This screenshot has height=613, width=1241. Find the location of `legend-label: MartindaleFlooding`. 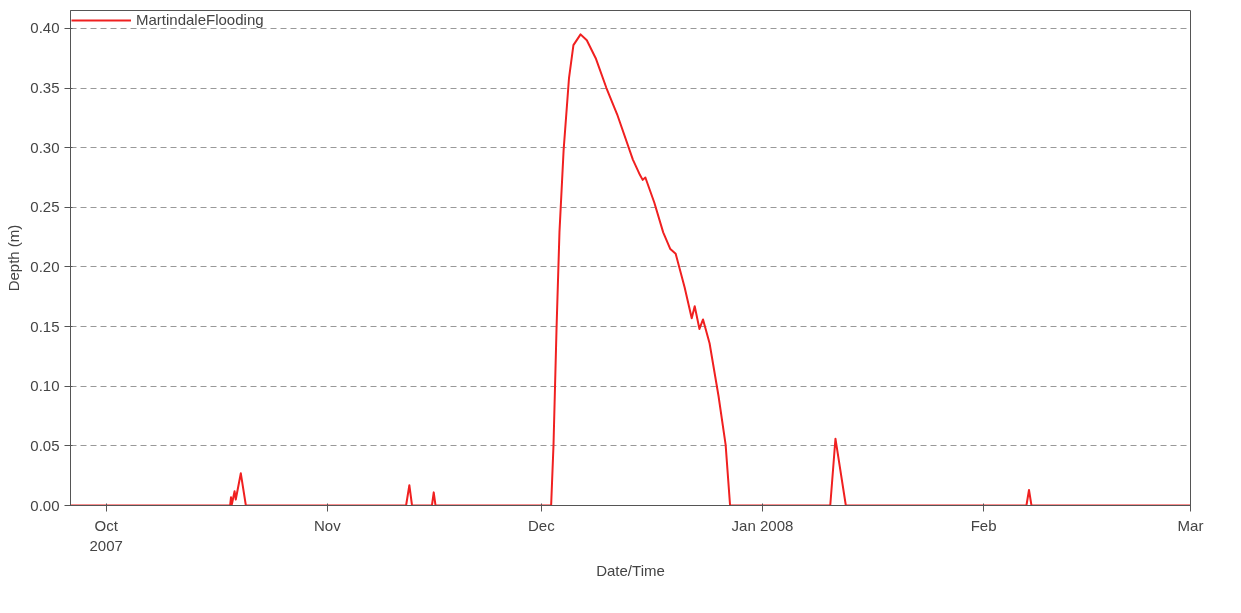

legend-label: MartindaleFlooding is located at coordinates (200, 19).